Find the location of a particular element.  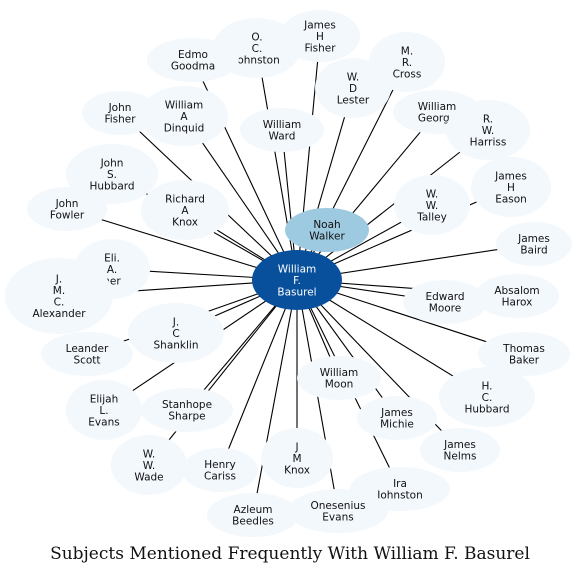

node-label: George is located at coordinates (437, 119).